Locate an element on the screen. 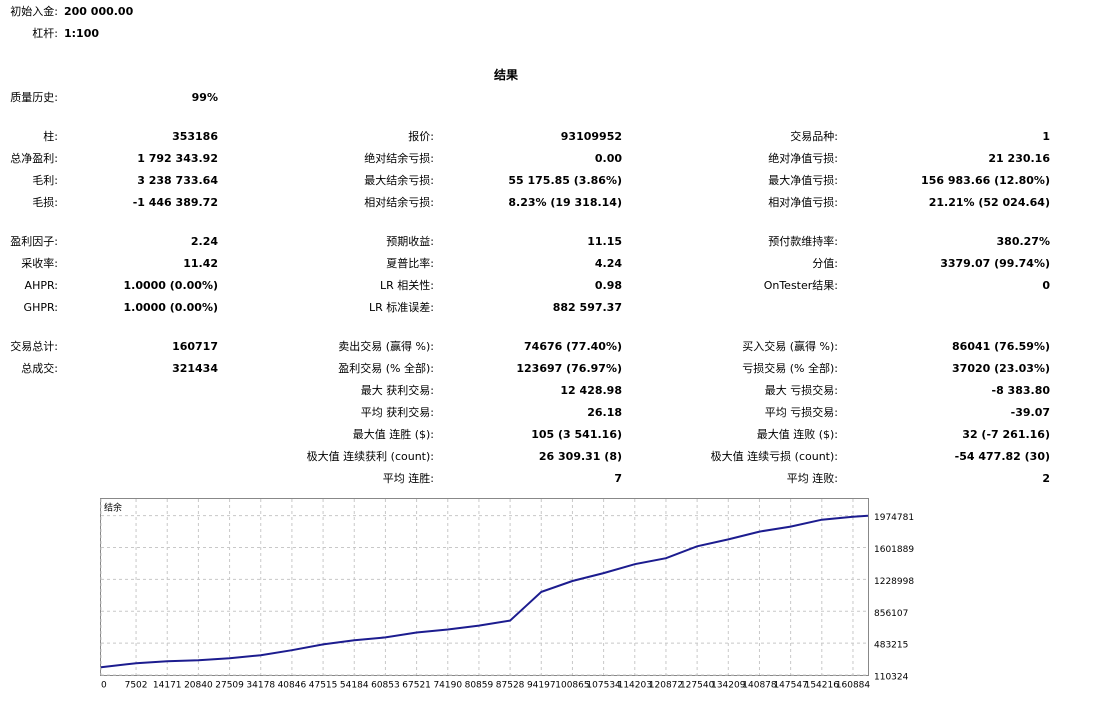 Image resolution: width=1106 pixels, height=713 pixels. field-label: 盈利因子: is located at coordinates (34, 241).